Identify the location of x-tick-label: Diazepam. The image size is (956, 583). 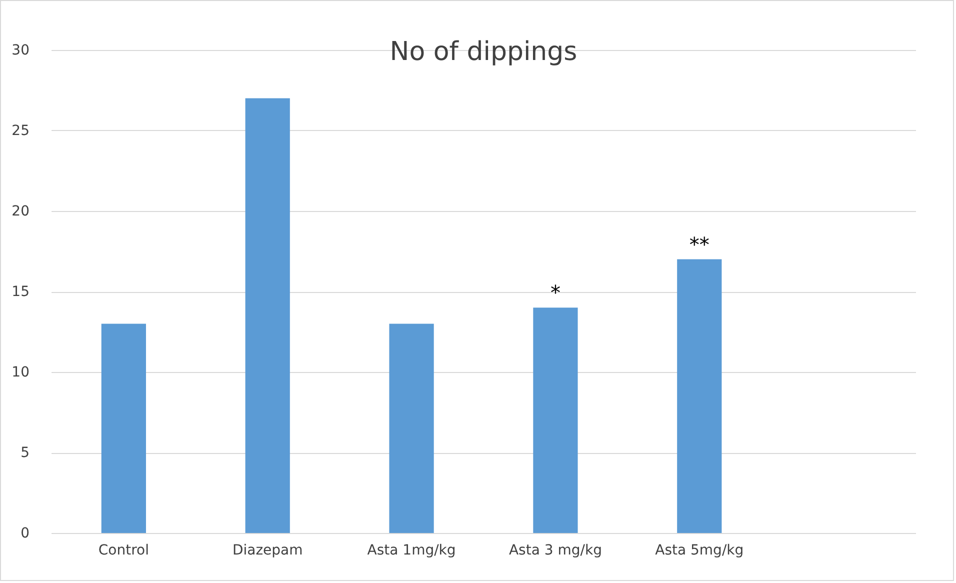
(267, 550).